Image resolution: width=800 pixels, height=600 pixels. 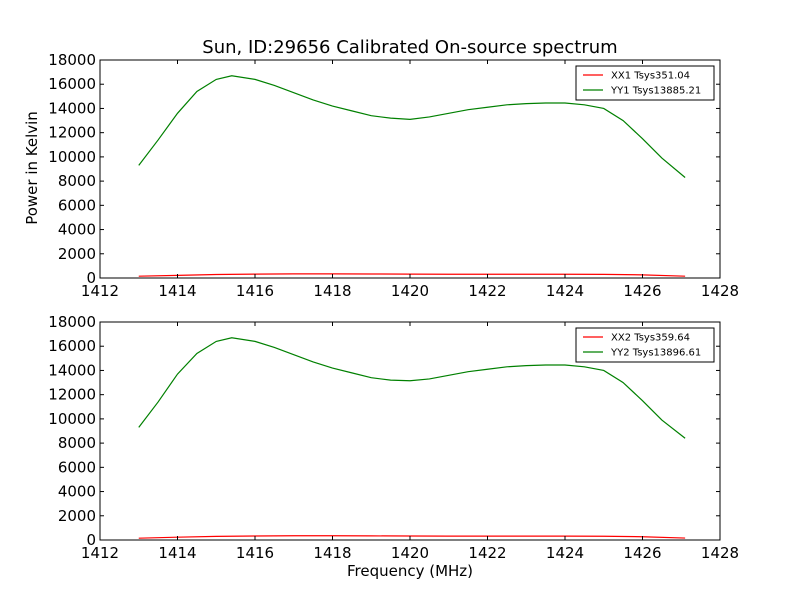 What do you see at coordinates (72, 322) in the screenshot?
I see `bottom-y-tick-label: 18000` at bounding box center [72, 322].